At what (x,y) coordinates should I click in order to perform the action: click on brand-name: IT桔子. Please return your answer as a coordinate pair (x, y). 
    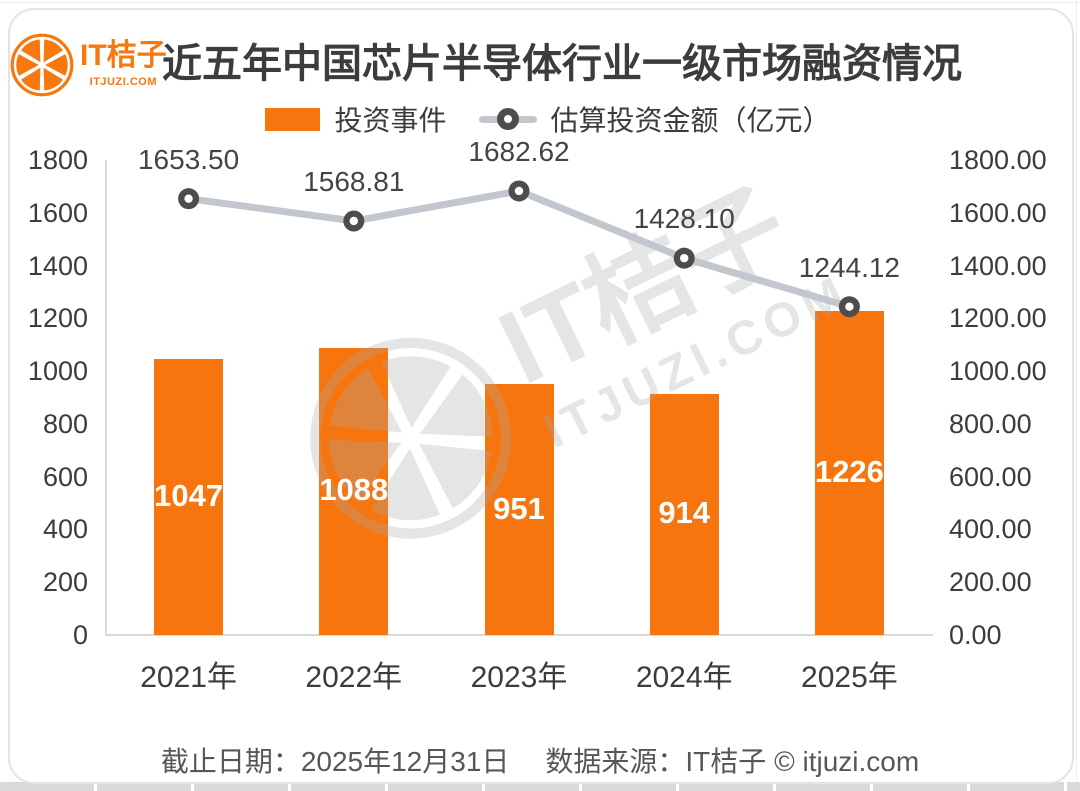
    Looking at the image, I should click on (123, 55).